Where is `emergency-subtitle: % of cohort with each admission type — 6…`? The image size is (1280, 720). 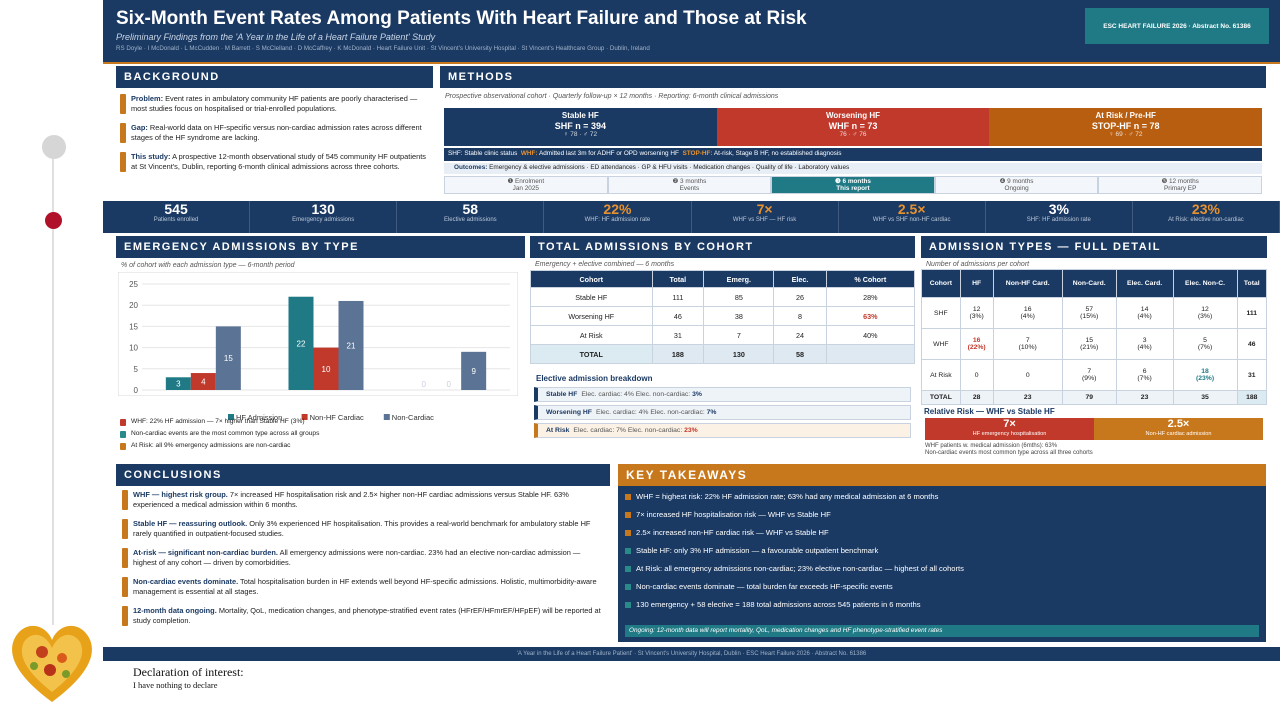
emergency-subtitle: % of cohort with each admission type — 6… is located at coordinates (208, 265).